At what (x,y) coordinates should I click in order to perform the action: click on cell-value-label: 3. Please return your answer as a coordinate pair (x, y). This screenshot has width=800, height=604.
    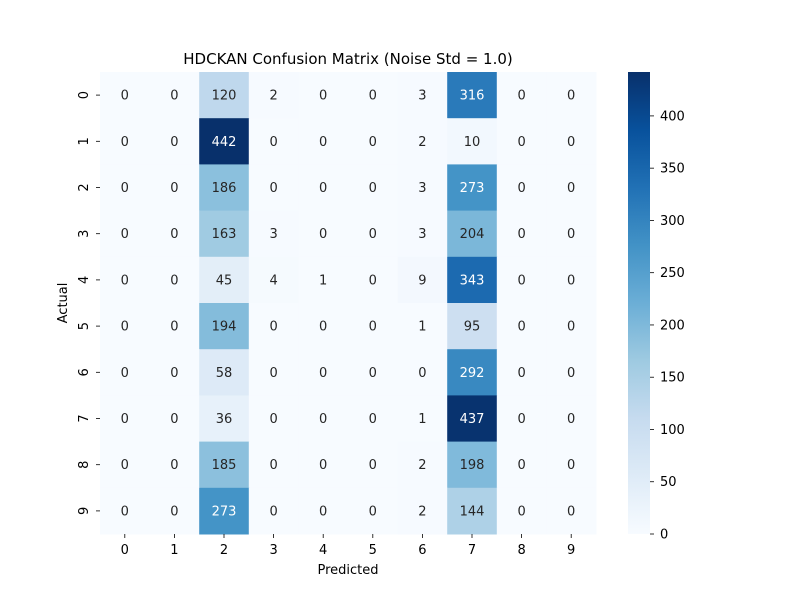
    Looking at the image, I should click on (422, 188).